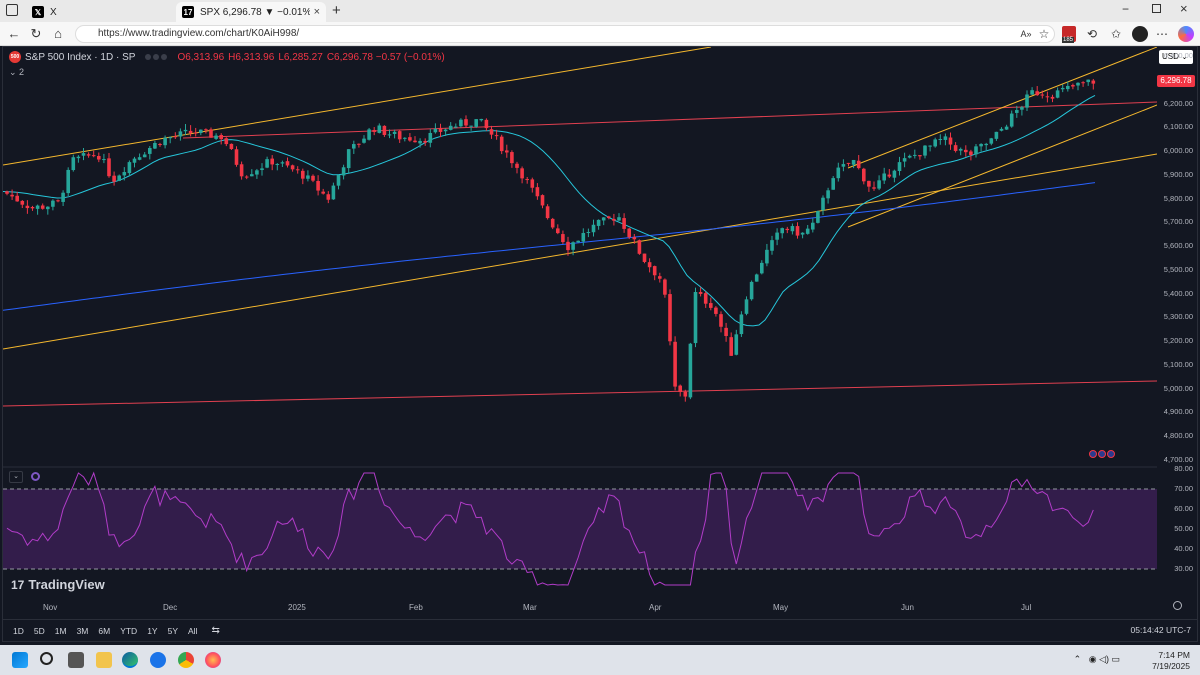 The image size is (1200, 675). I want to click on us-flag-icon, so click(1093, 454).